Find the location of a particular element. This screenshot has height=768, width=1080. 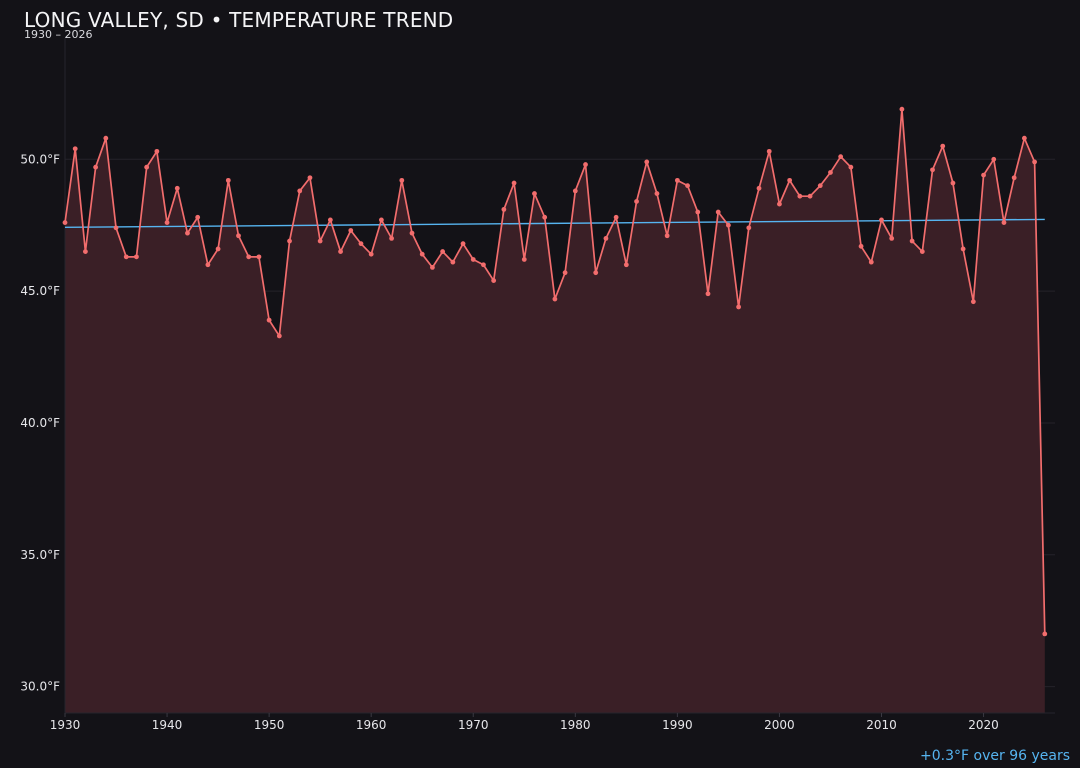

x-tick-label: 1940 is located at coordinates (167, 725).